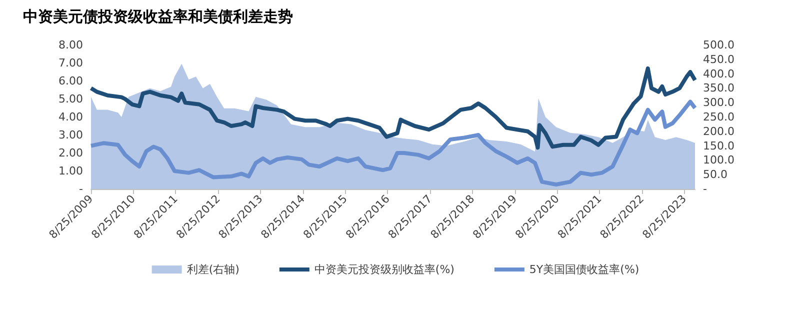  Describe the element at coordinates (81, 189) in the screenshot. I see `y-tick-label: -` at that location.